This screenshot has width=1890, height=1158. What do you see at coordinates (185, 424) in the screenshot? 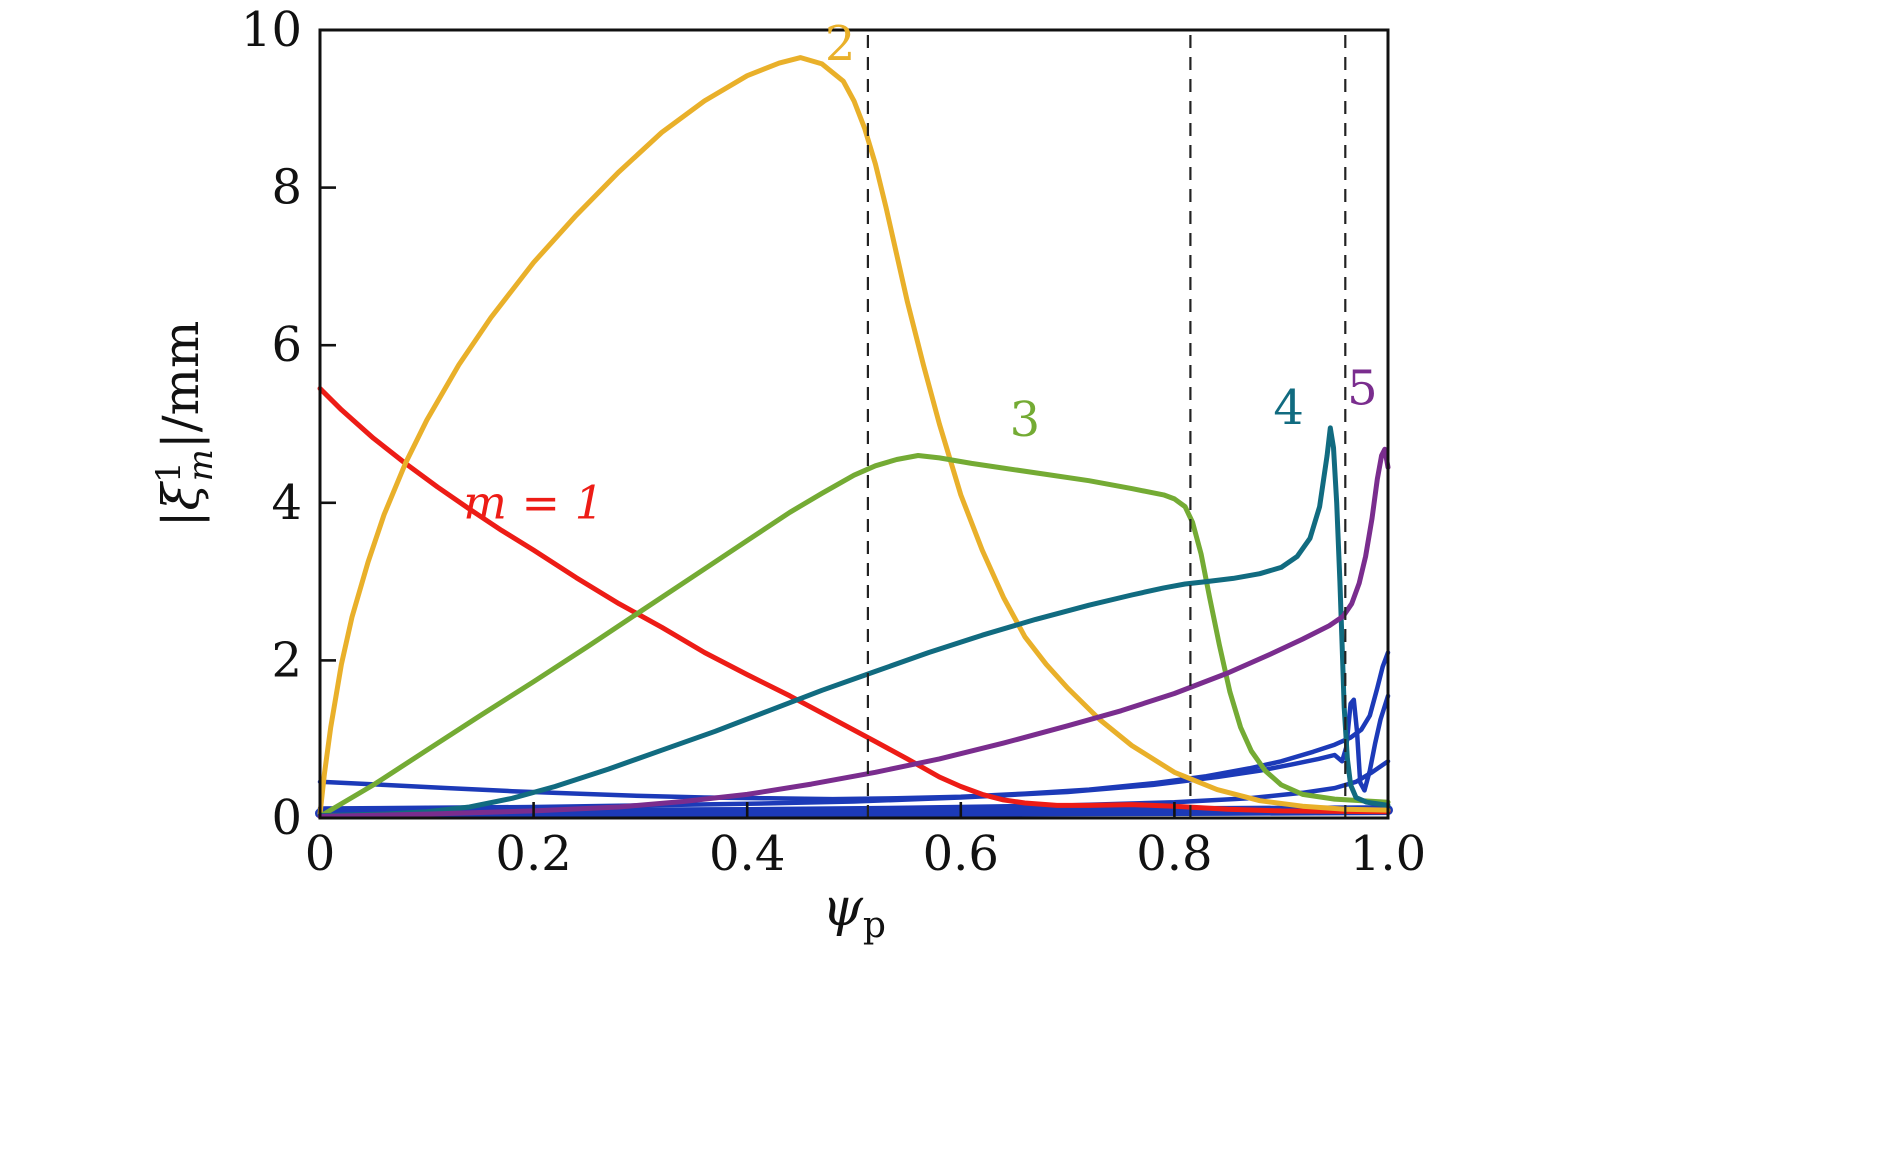
I see `y-axis-label: |ξ1m|/mm` at bounding box center [185, 424].